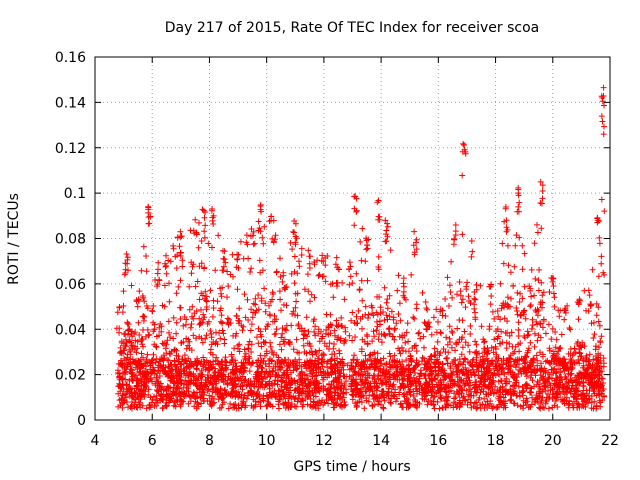  What do you see at coordinates (70, 58) in the screenshot?
I see `y-tick-label: 0.16` at bounding box center [70, 58].